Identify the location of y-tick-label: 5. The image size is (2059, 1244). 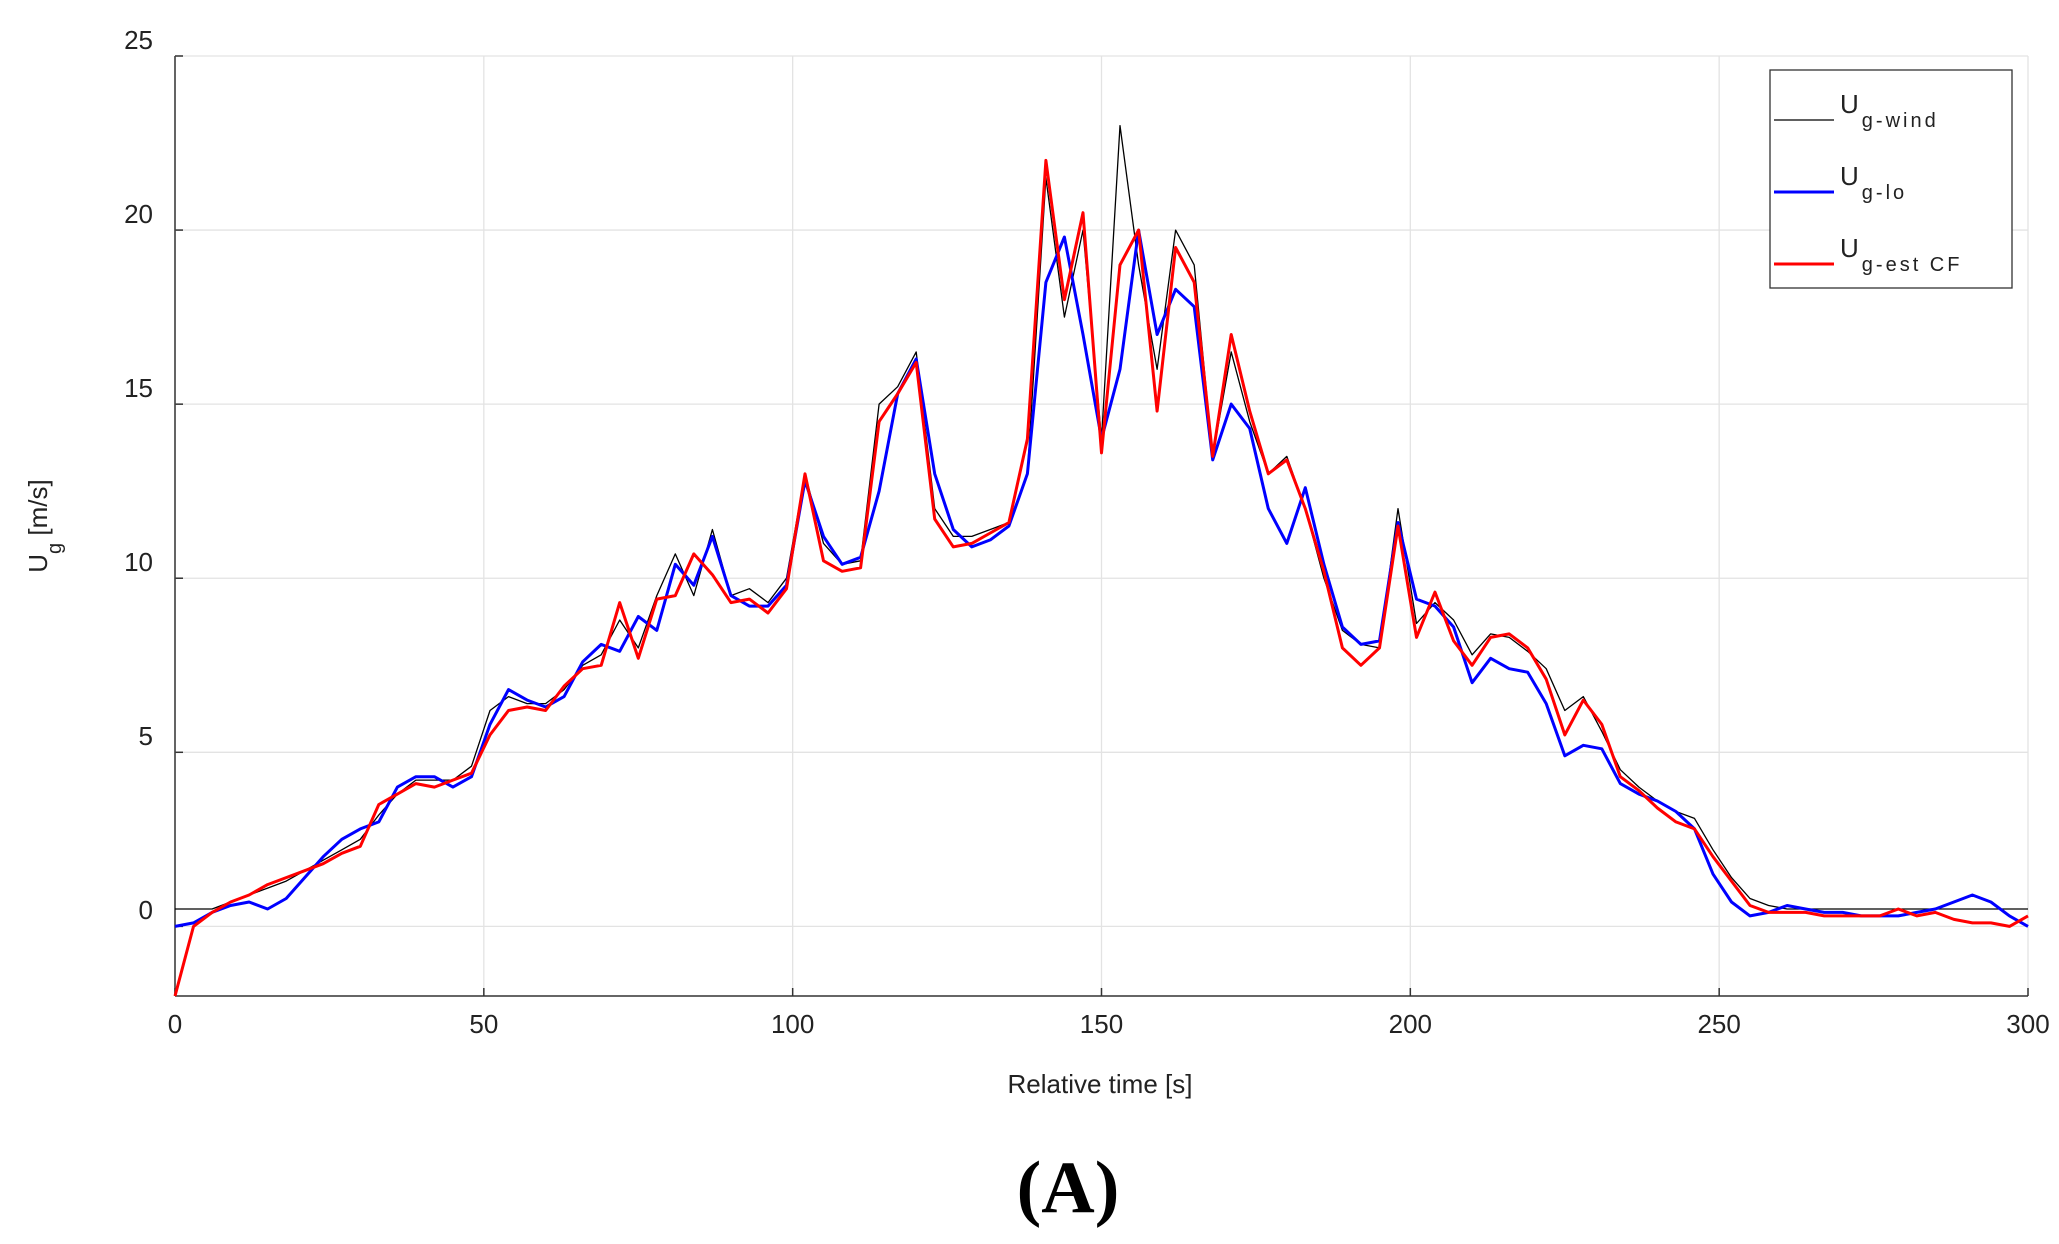
(146, 736).